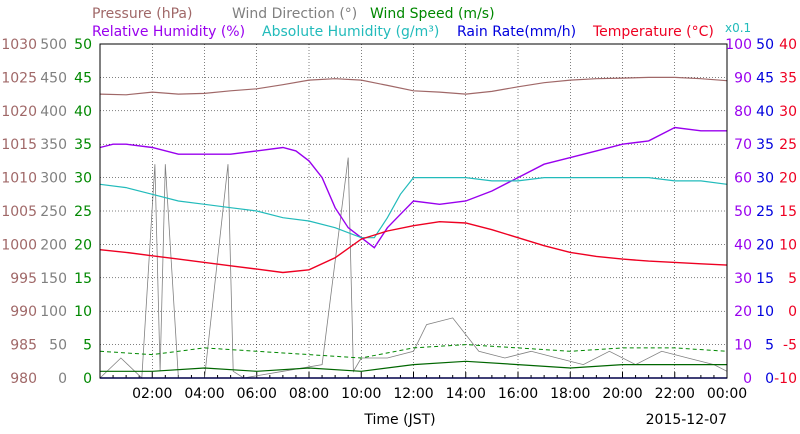 This screenshot has width=800, height=434. I want to click on wind_direction-tick-label: 50, so click(58, 346).